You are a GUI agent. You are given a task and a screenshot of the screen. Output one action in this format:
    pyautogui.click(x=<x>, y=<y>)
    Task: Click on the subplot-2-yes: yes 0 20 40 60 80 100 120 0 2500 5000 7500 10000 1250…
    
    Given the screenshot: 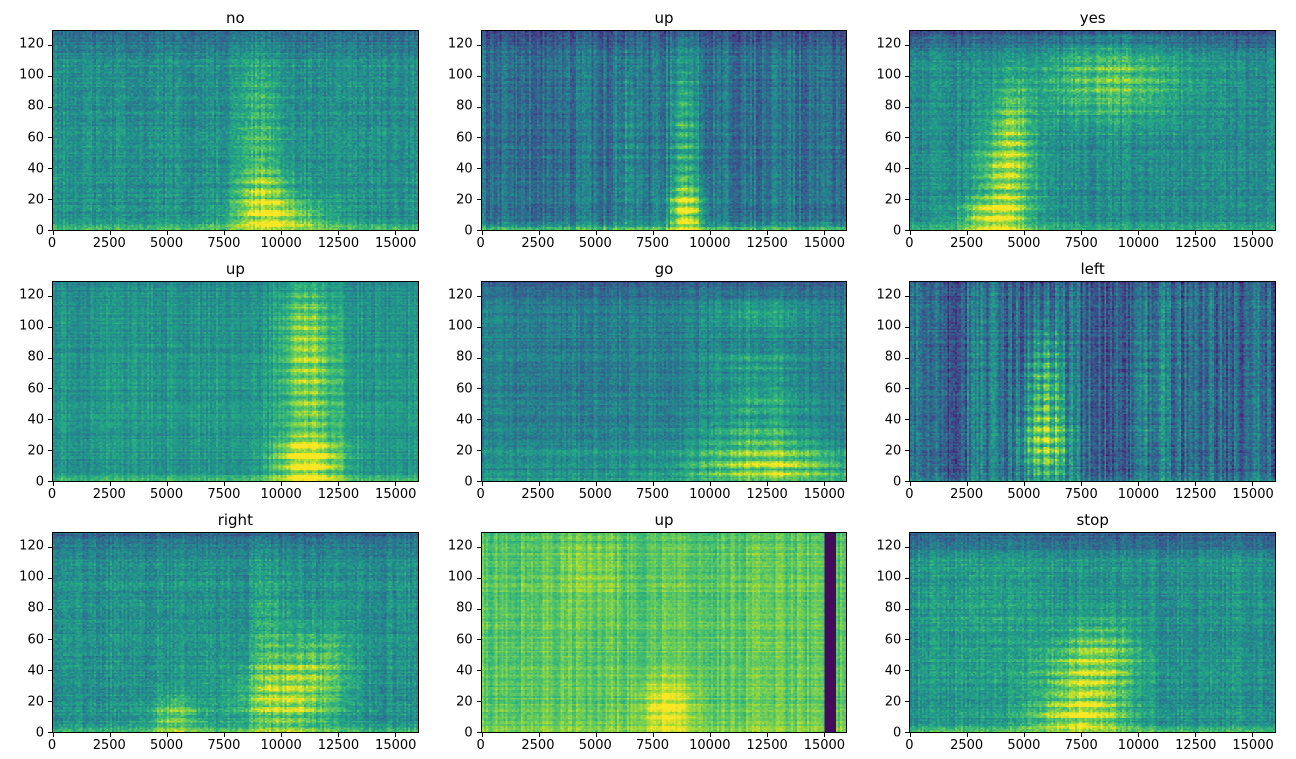 What is the action you would take?
    pyautogui.click(x=1075, y=129)
    